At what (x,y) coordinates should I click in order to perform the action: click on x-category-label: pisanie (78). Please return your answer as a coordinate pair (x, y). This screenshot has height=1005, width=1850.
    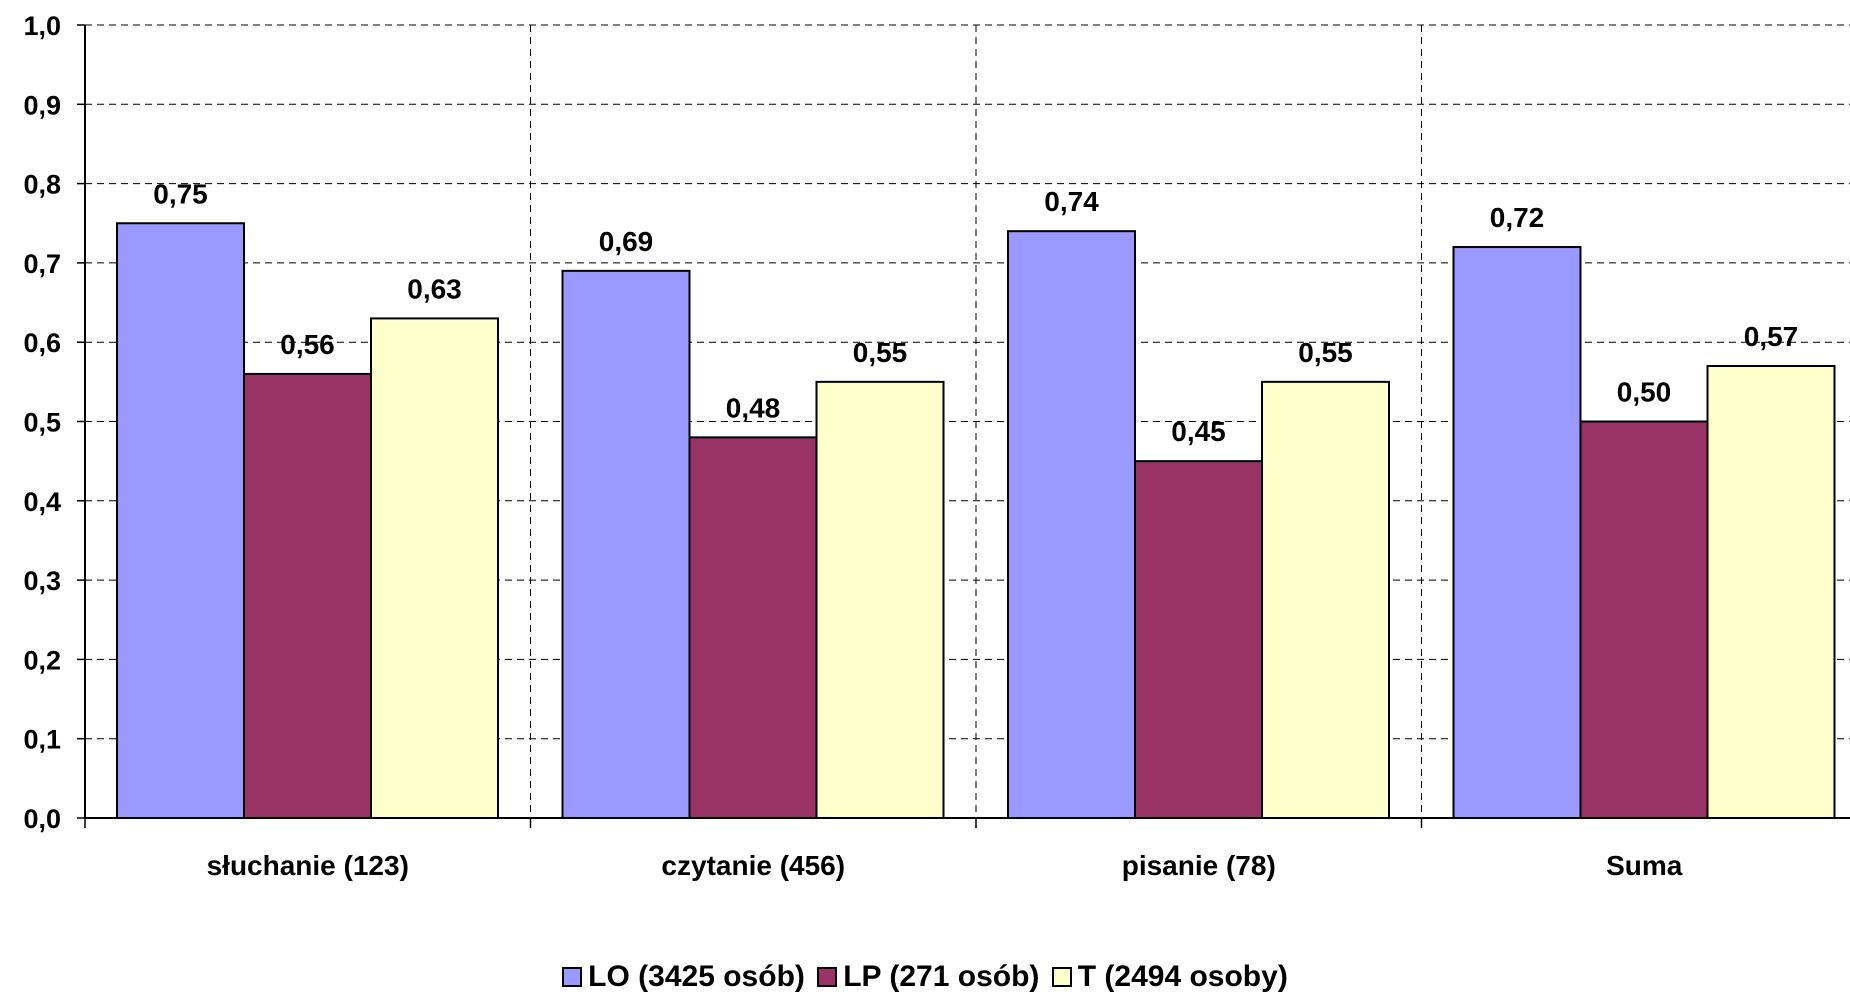
    Looking at the image, I should click on (1199, 865).